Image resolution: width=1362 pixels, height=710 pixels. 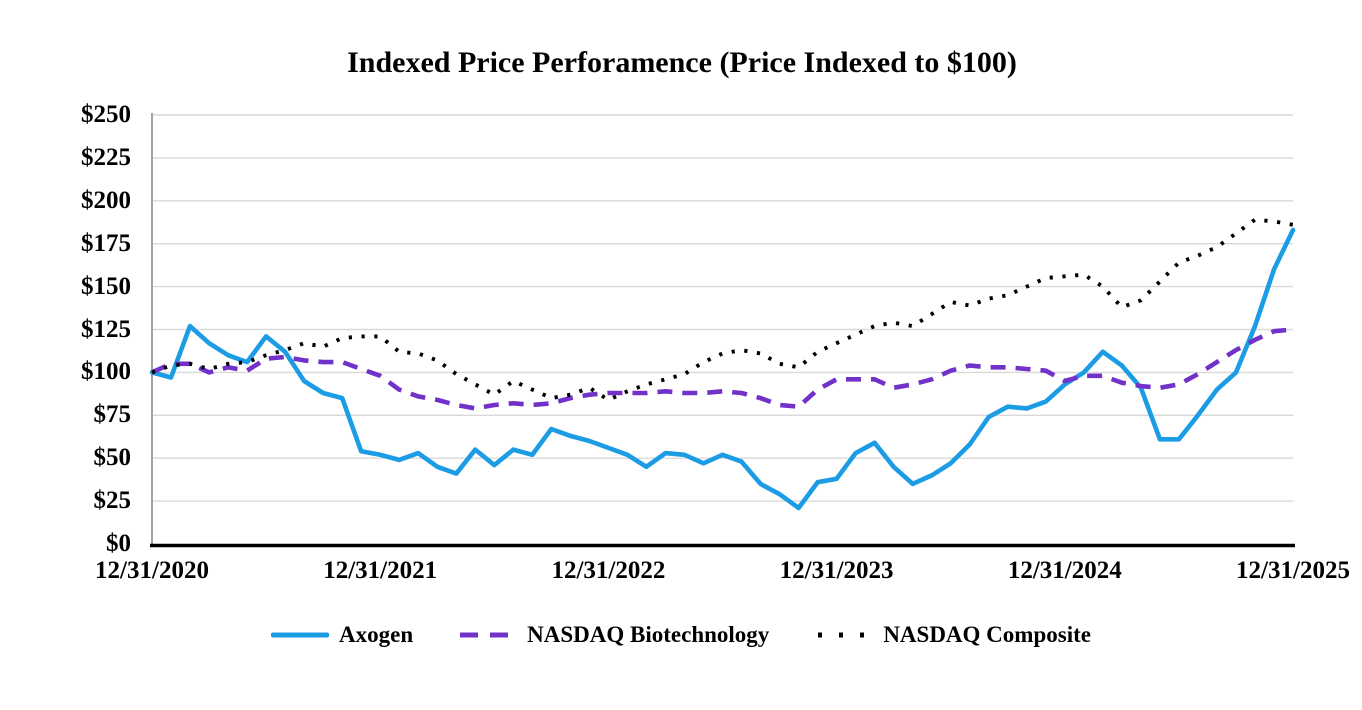 What do you see at coordinates (152, 570) in the screenshot?
I see `x-tick-label: 12/31/2020` at bounding box center [152, 570].